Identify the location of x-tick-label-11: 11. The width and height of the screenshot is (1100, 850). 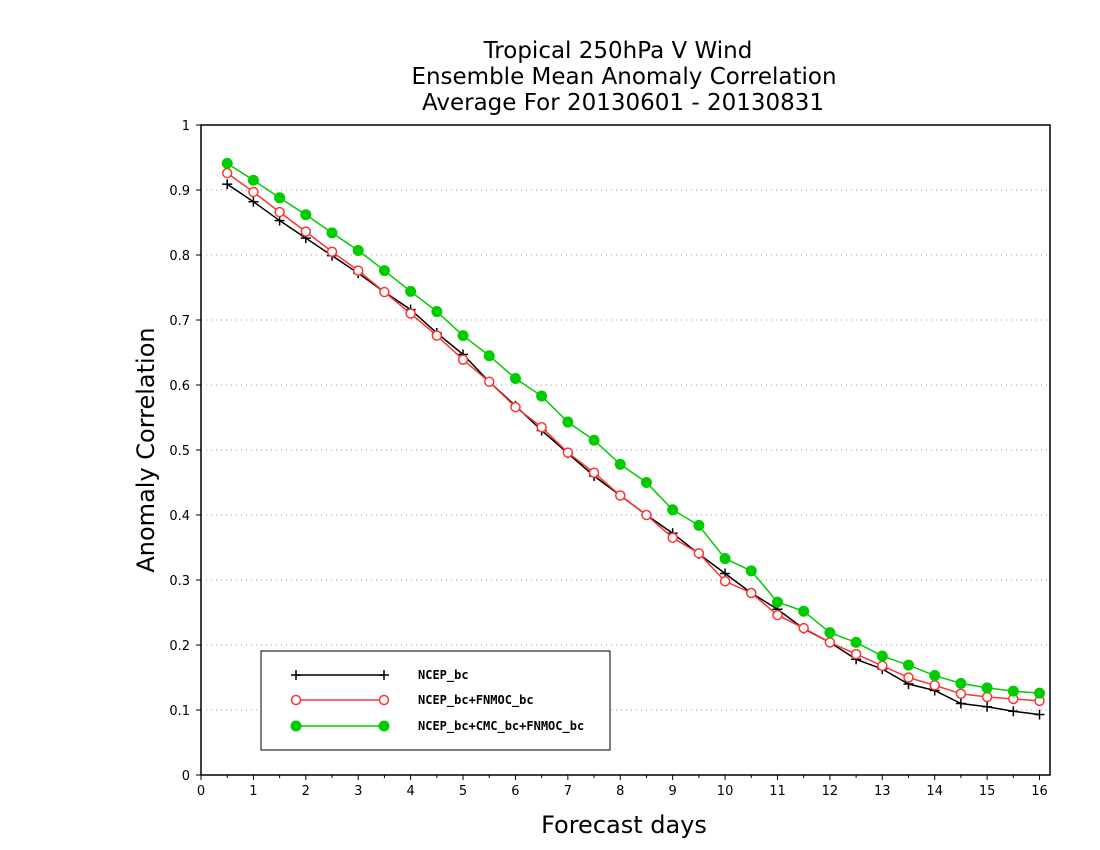
(777, 791).